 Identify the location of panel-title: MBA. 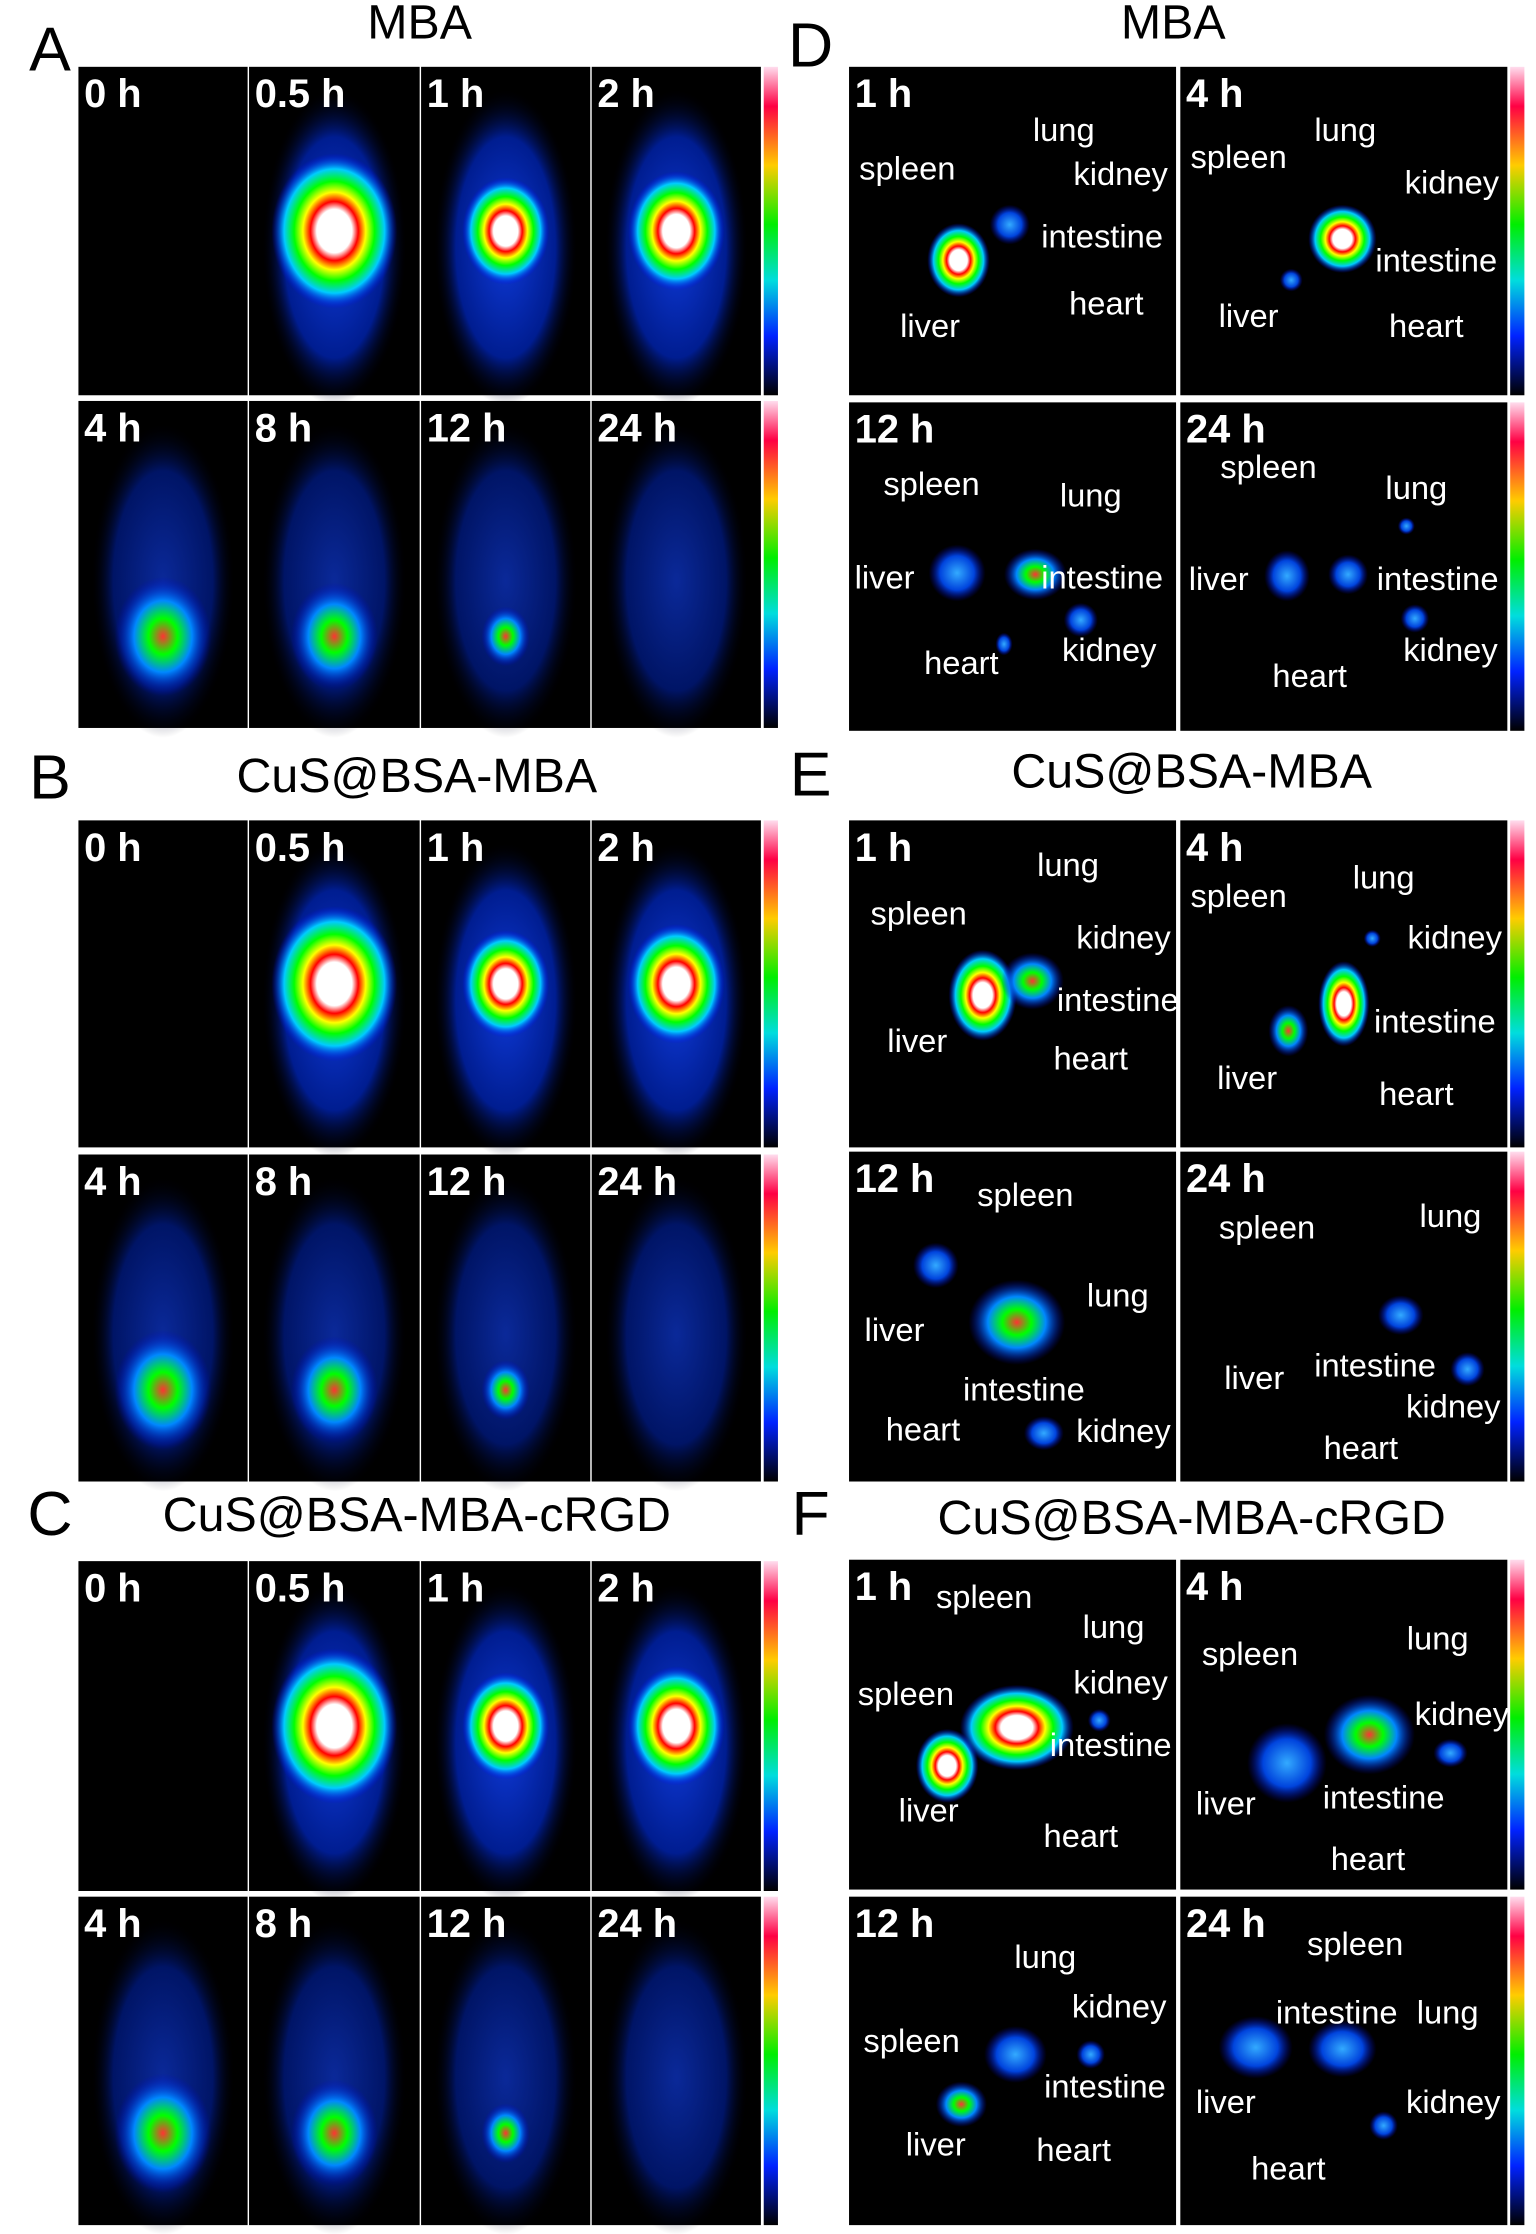
(1173, 24).